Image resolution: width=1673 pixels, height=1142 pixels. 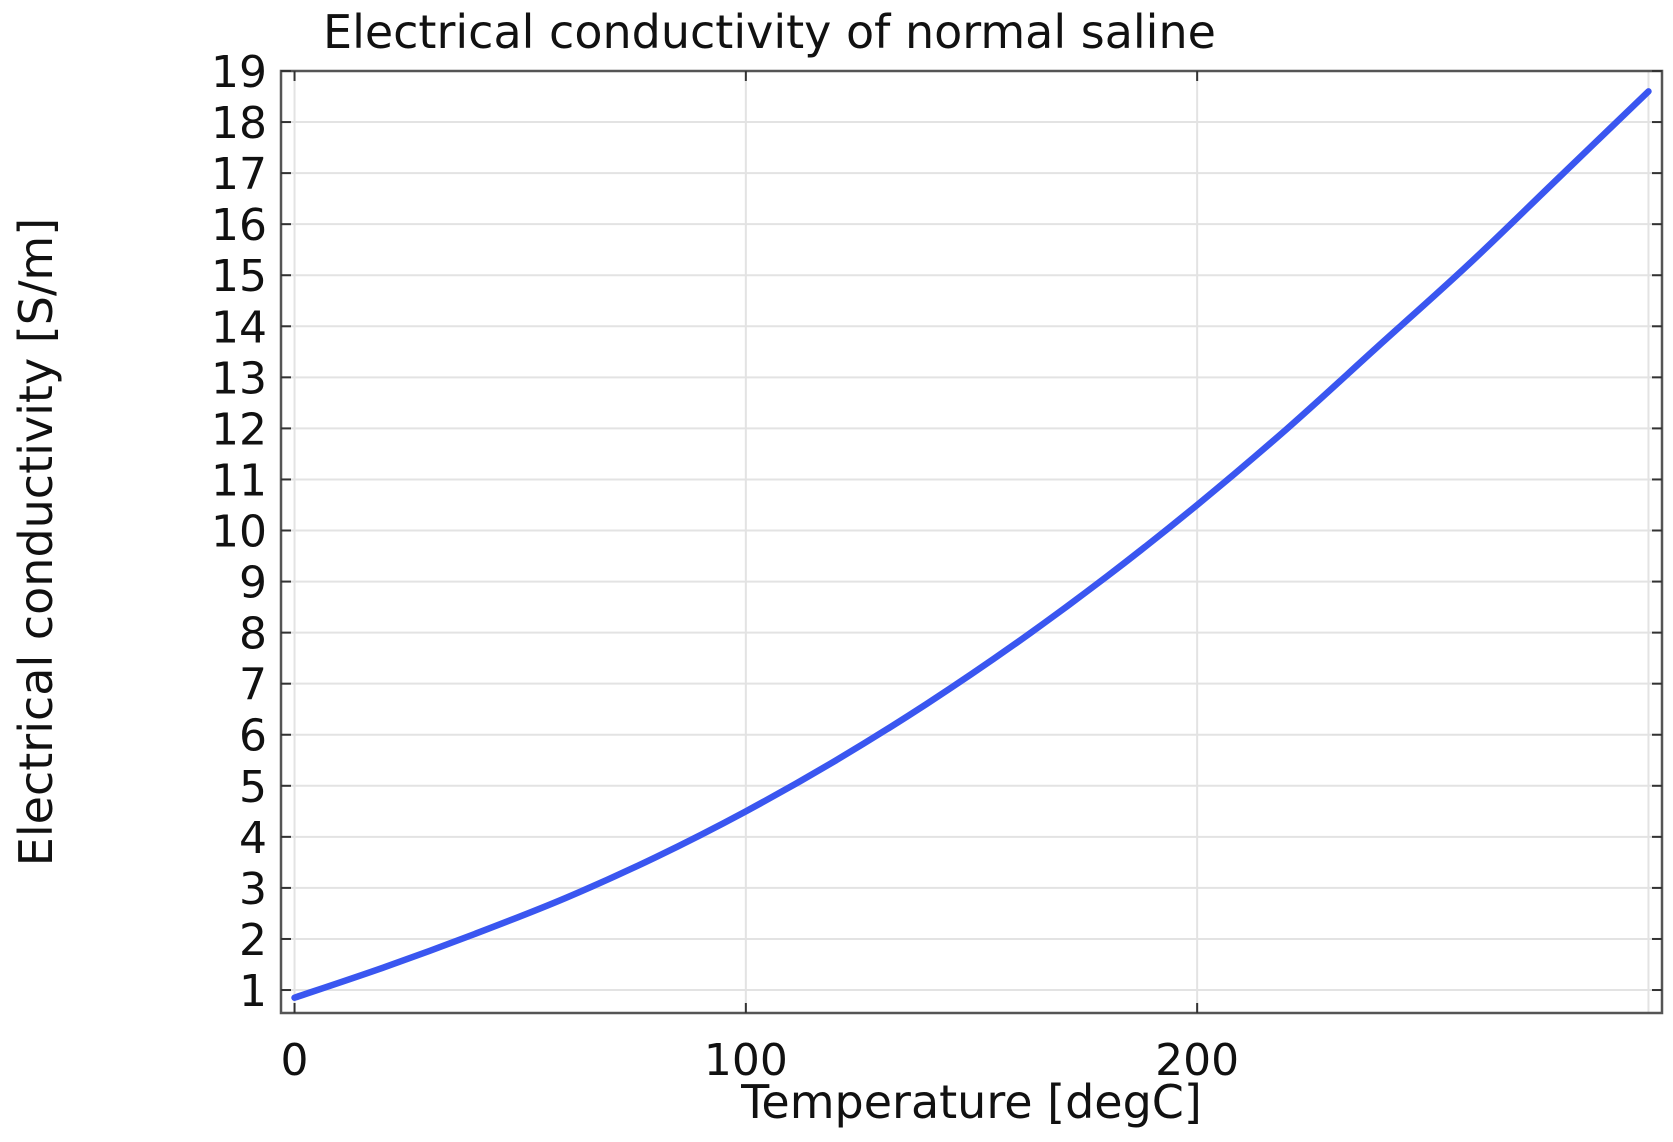 What do you see at coordinates (769, 32) in the screenshot?
I see `chart-title: Electrical conductivity of normal saline` at bounding box center [769, 32].